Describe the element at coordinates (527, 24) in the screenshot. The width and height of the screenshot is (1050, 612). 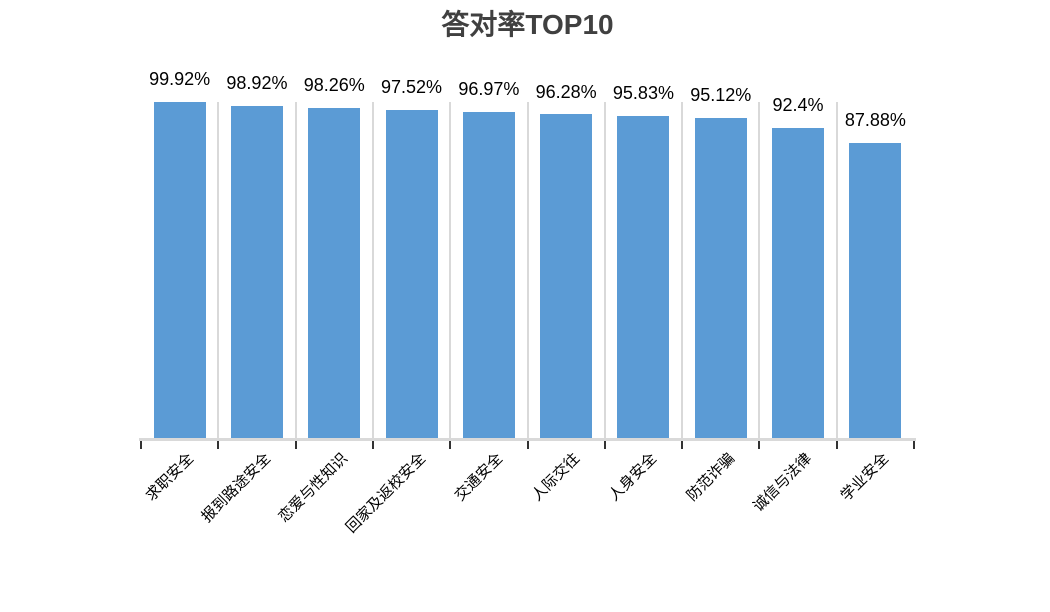
I see `chart-title: 答对率TOP10` at that location.